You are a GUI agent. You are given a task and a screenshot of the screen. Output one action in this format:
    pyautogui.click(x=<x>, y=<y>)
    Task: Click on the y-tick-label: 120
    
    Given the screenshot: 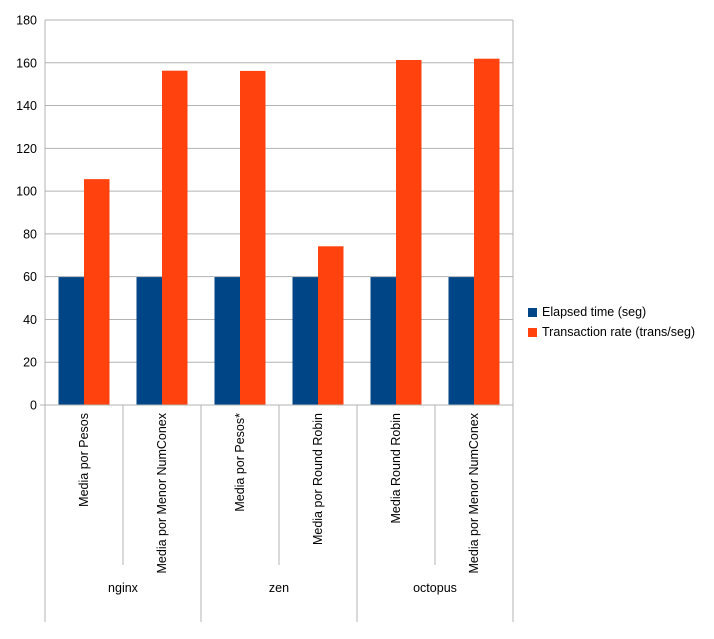 What is the action you would take?
    pyautogui.click(x=26, y=149)
    